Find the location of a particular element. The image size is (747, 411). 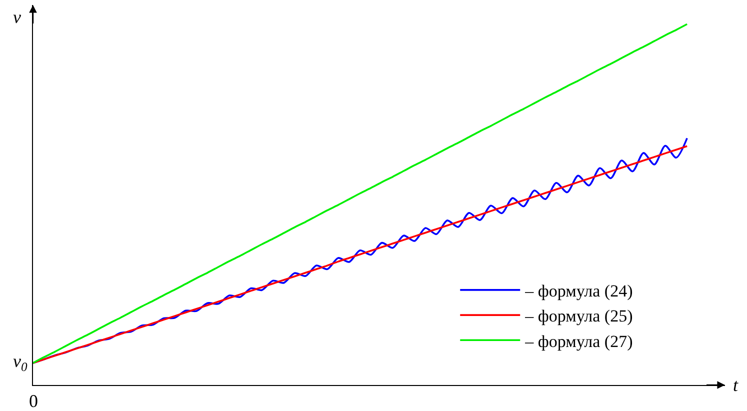

y-axis-title: v is located at coordinates (17, 17).